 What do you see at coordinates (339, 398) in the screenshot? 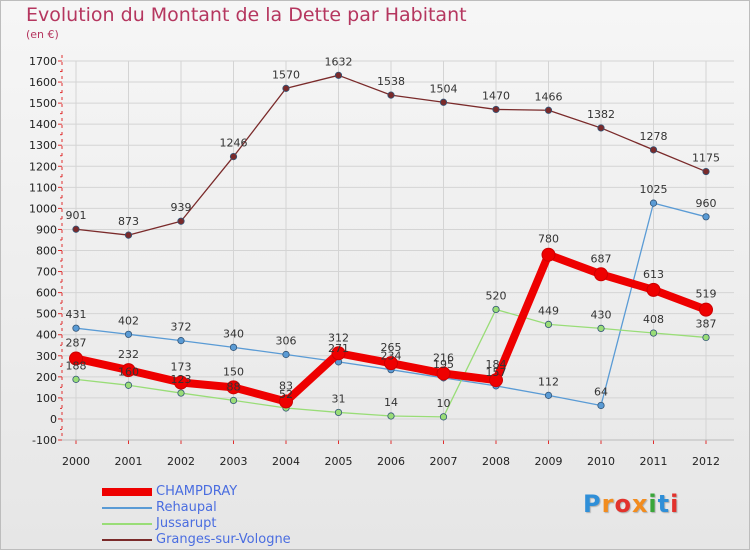
I see `data-label: 31` at bounding box center [339, 398].